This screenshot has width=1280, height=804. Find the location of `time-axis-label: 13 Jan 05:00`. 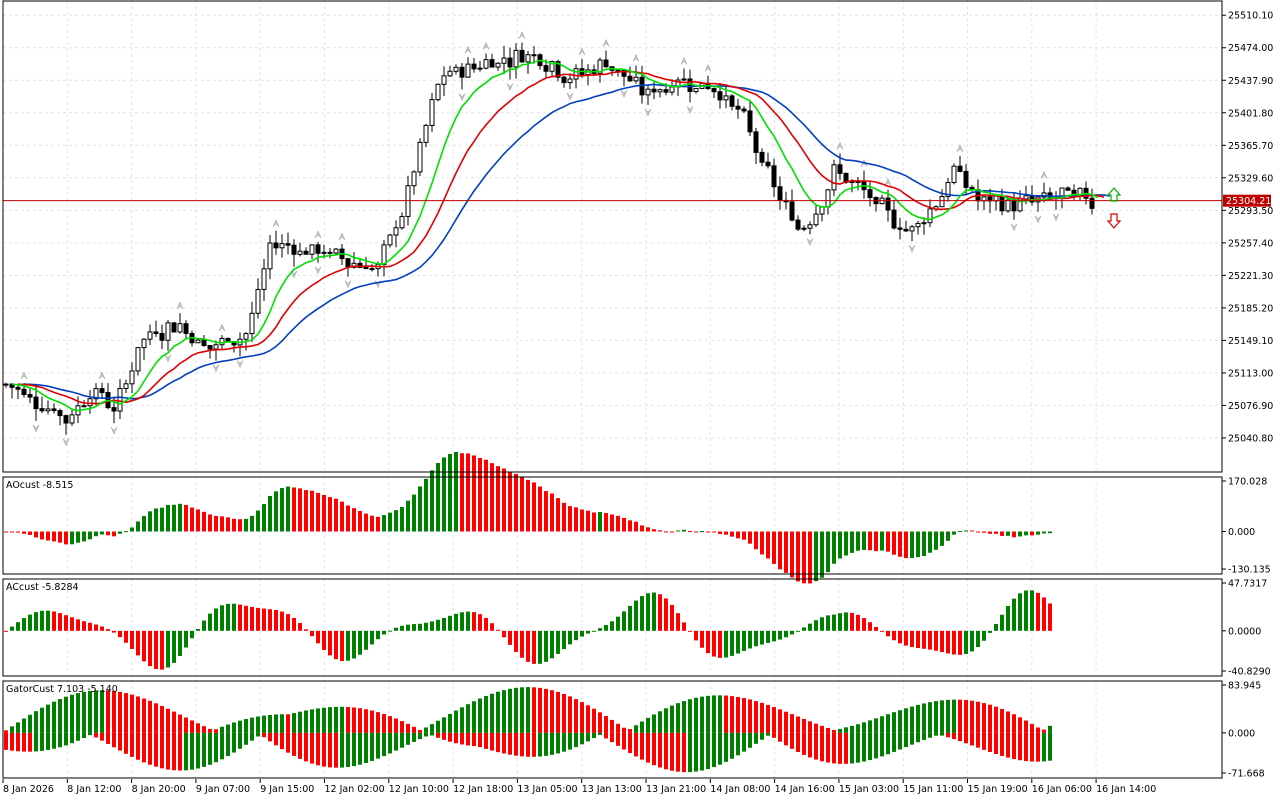

time-axis-label: 13 Jan 05:00 is located at coordinates (547, 789).